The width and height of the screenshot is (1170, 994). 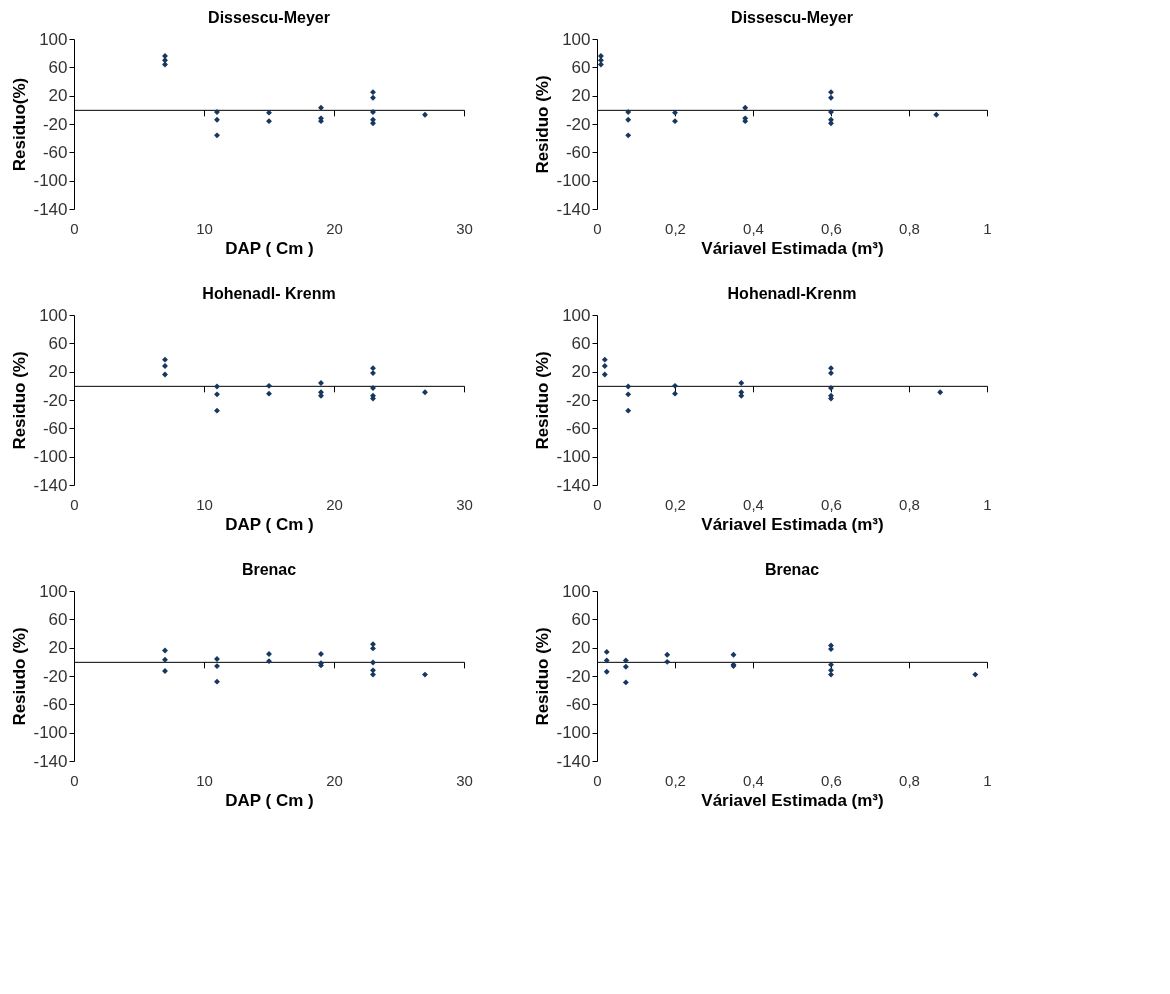 I want to click on chart-title: Hohenadl-Krenm, so click(x=792, y=293).